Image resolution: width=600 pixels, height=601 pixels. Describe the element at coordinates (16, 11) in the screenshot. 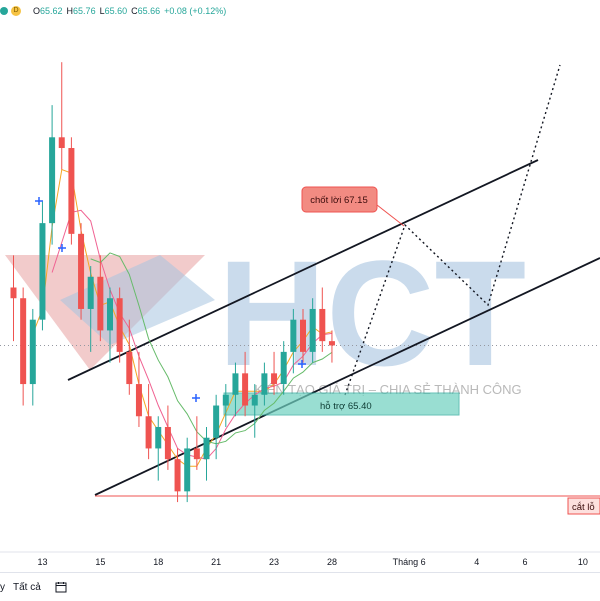

I see `interval-badge: D` at that location.